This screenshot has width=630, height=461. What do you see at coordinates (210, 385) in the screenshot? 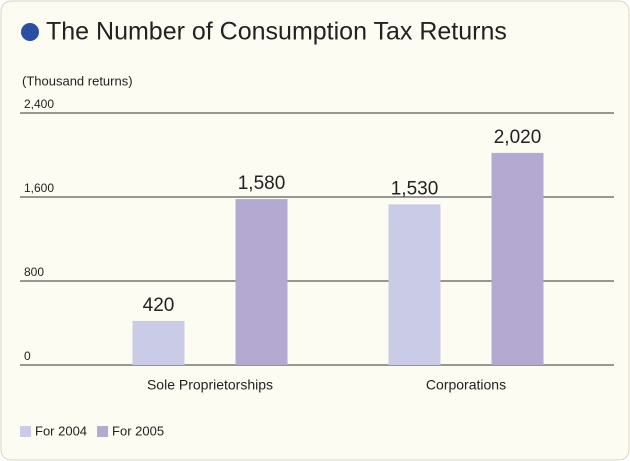
I see `x-tick-label: Sole Proprietorships` at bounding box center [210, 385].